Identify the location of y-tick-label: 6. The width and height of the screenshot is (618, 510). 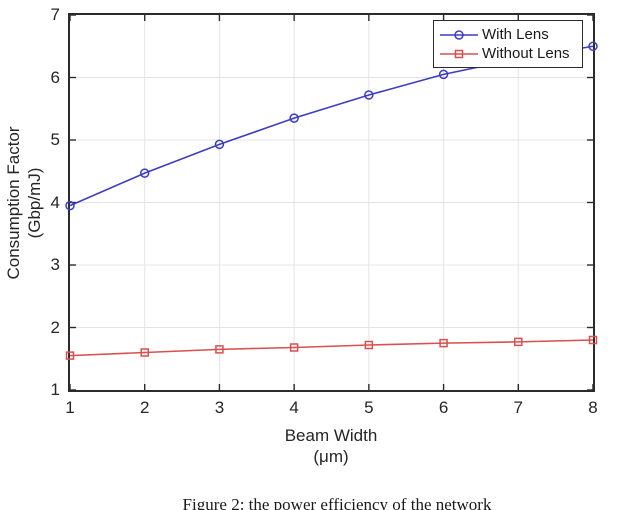
(55, 77).